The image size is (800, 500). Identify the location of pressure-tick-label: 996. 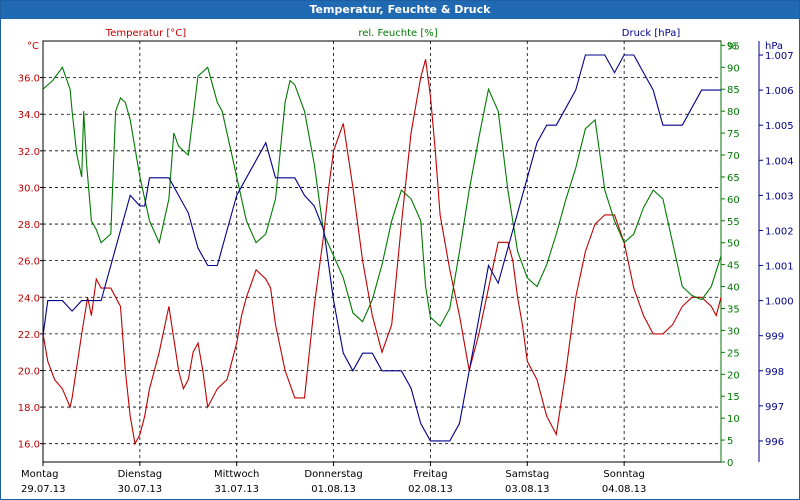
(774, 442).